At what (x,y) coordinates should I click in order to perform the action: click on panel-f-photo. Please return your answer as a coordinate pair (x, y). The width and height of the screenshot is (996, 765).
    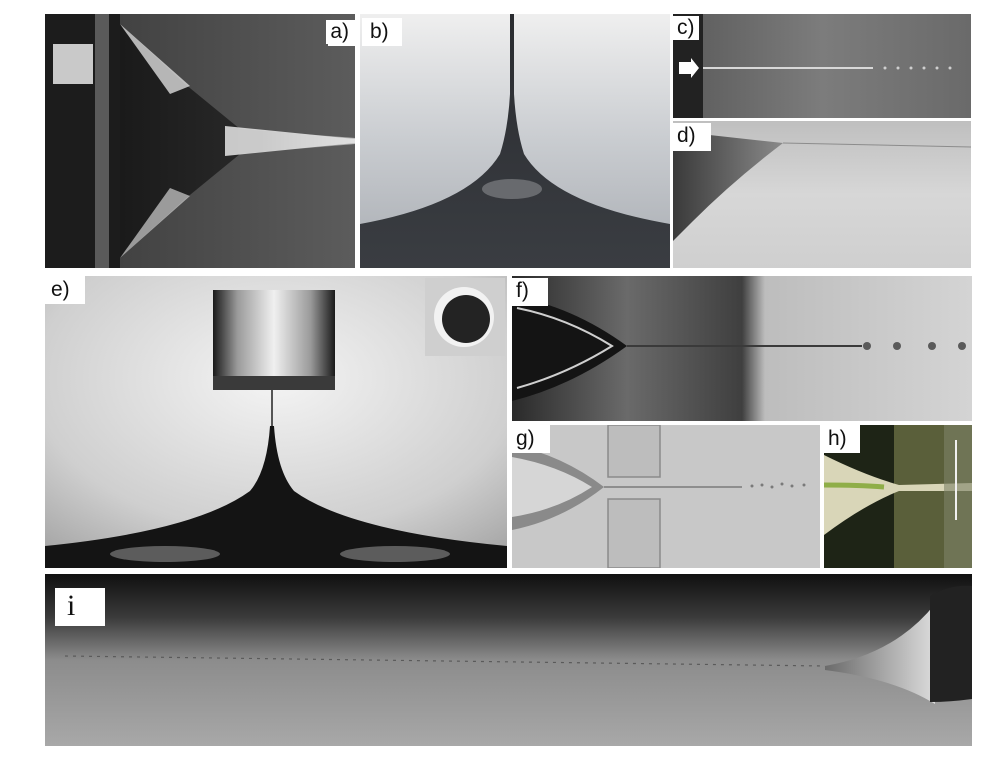
    Looking at the image, I should click on (742, 348).